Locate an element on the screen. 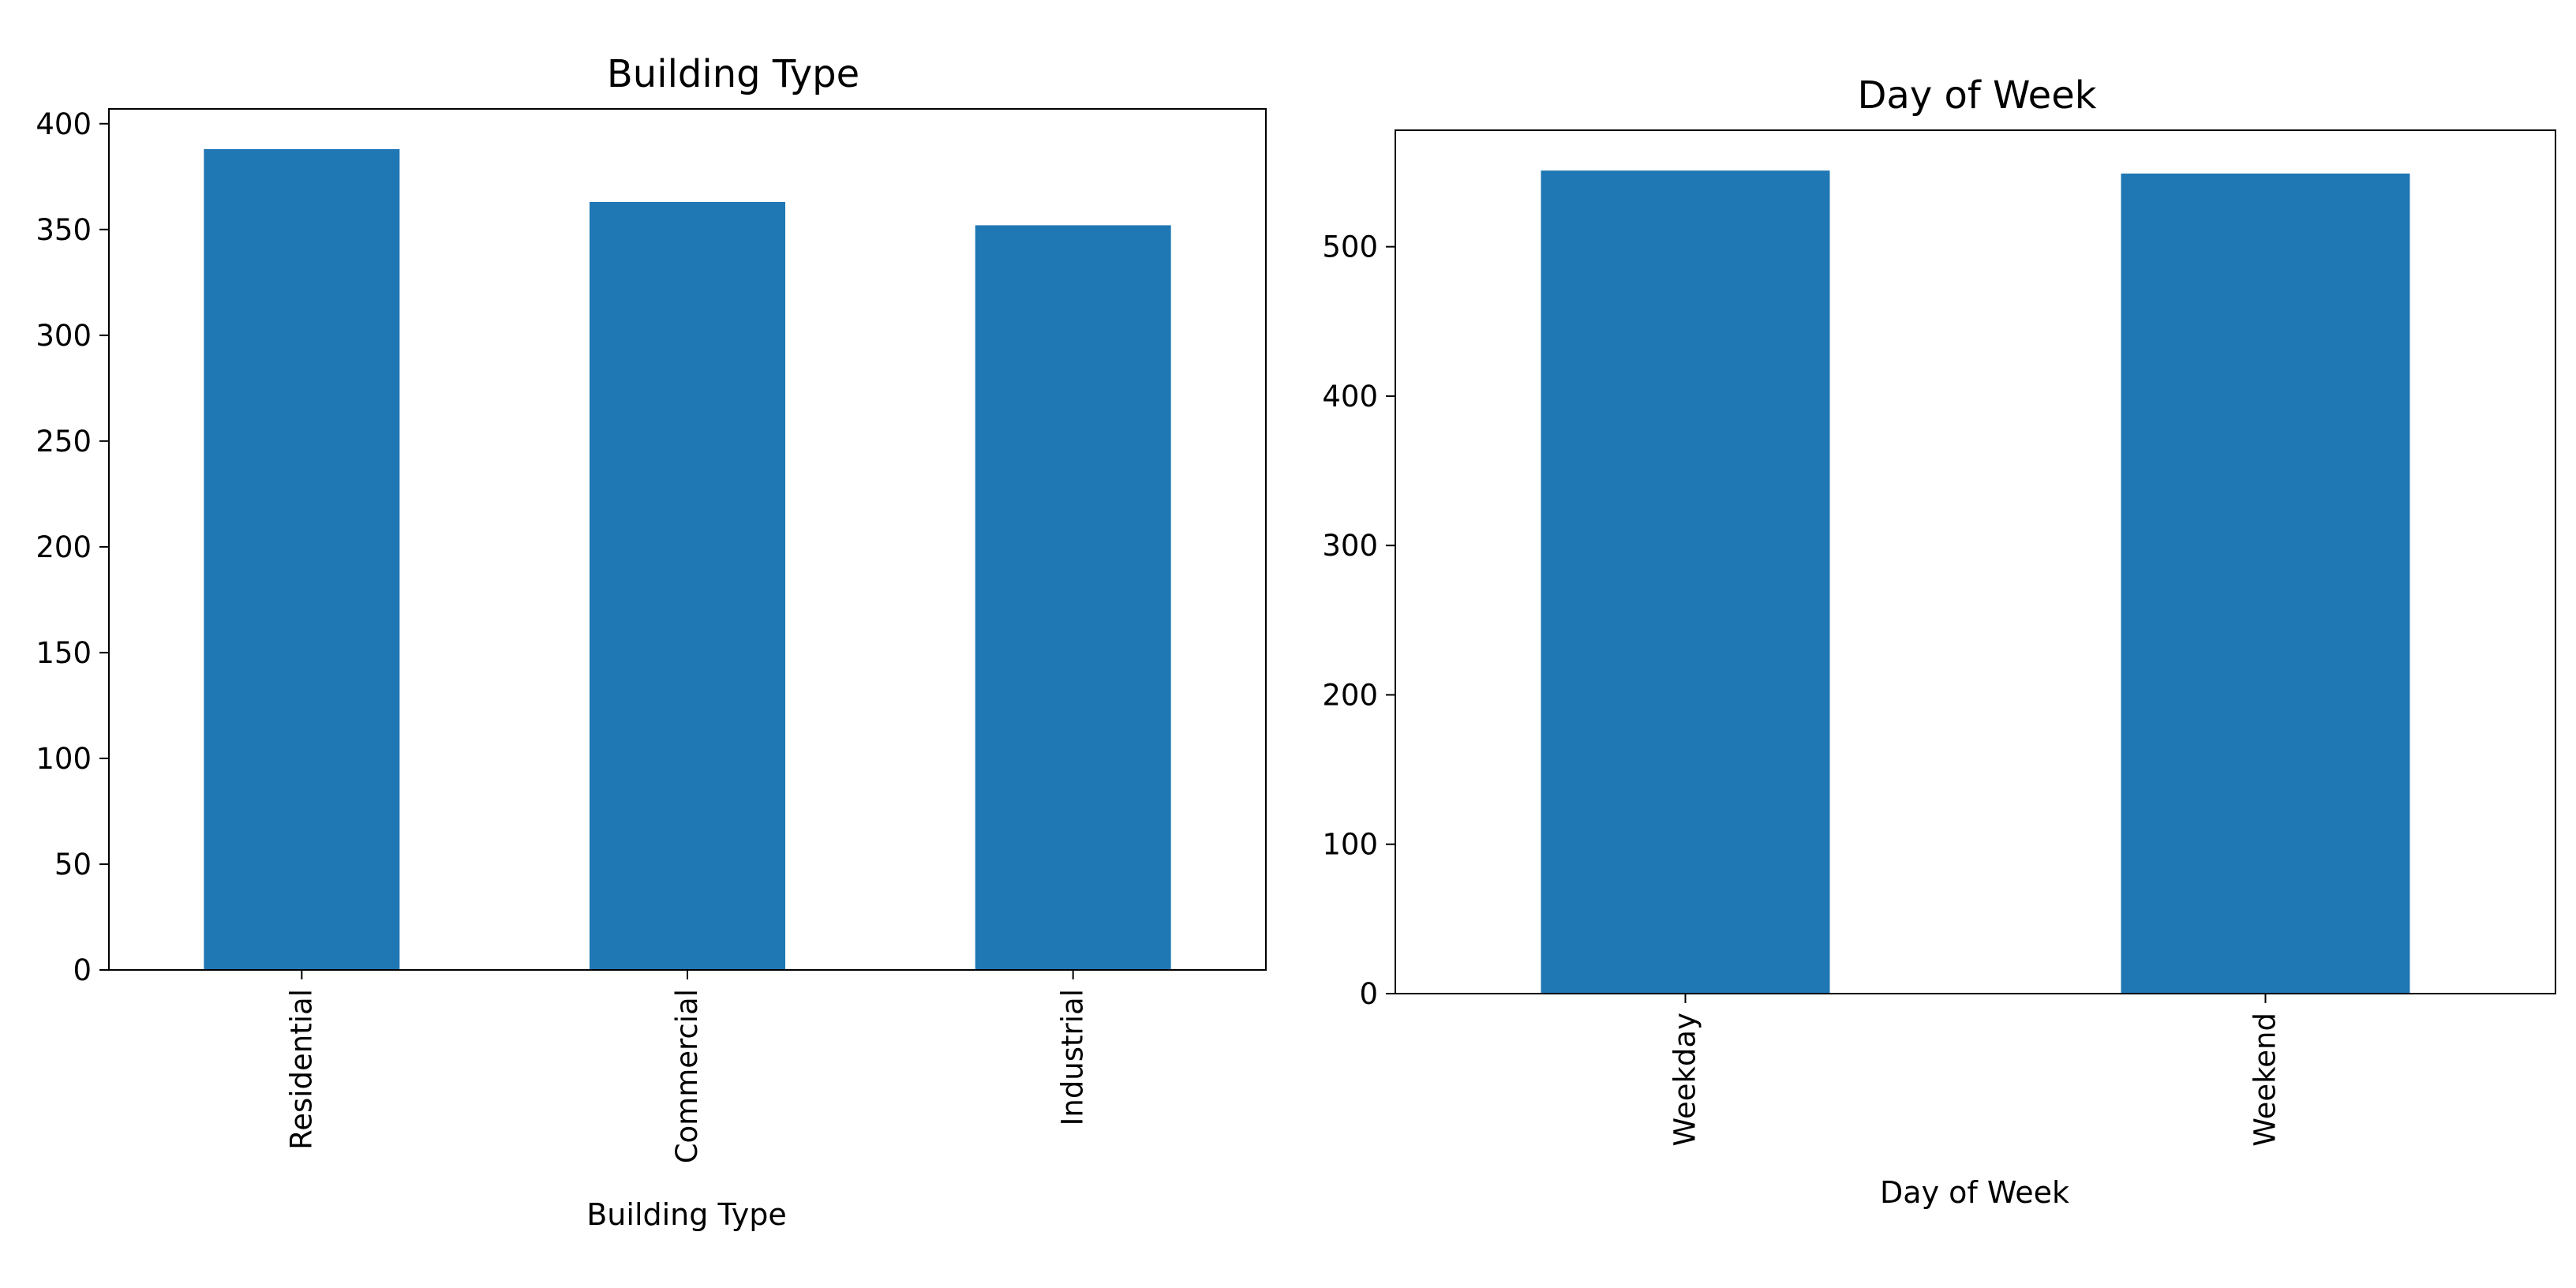 This screenshot has height=1288, width=2576. x-axis-label: Day of Week is located at coordinates (1974, 1192).